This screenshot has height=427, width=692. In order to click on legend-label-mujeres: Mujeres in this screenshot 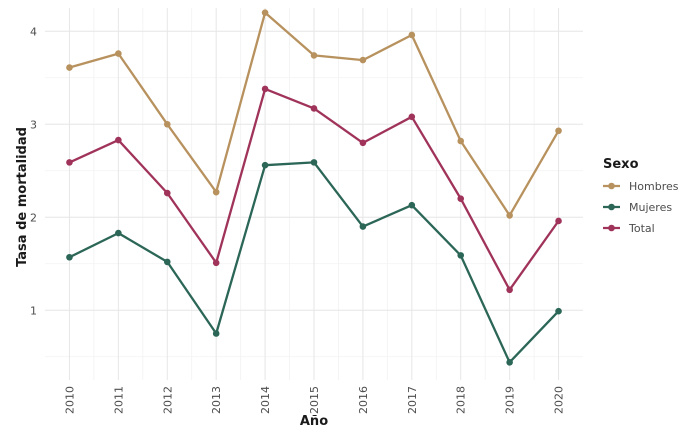, I will do `click(650, 207)`.